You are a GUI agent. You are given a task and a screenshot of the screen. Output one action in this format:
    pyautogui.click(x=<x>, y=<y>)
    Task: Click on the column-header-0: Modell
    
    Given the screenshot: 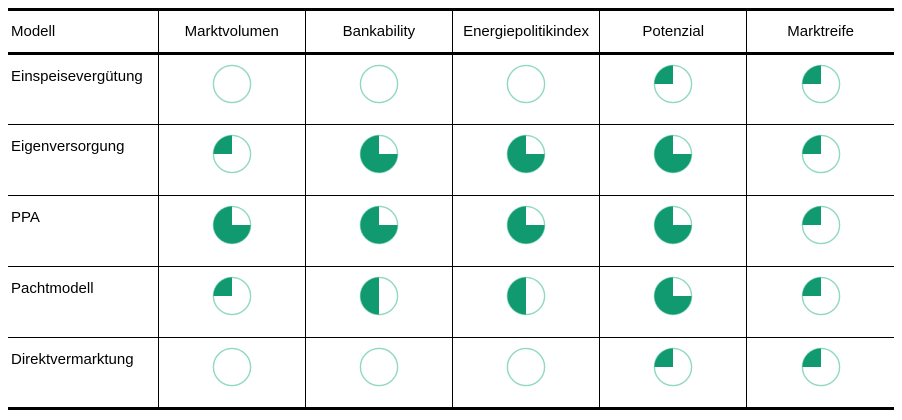 What is the action you would take?
    pyautogui.click(x=83, y=31)
    